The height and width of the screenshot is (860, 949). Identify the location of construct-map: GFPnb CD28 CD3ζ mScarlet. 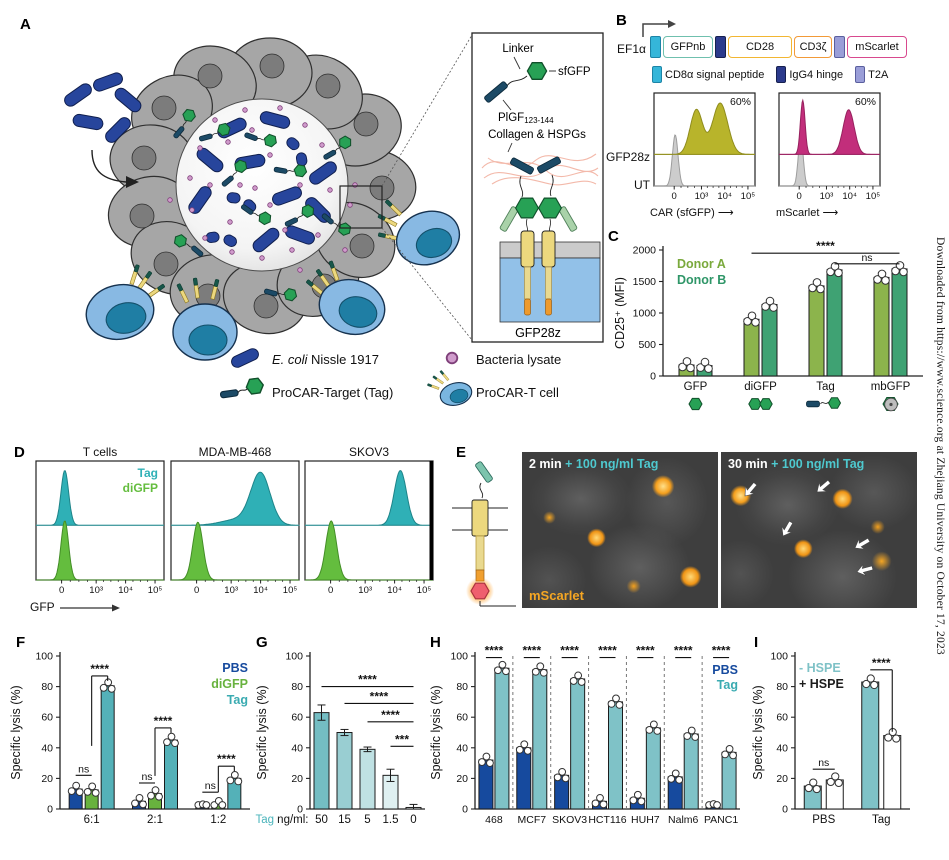
(778, 47).